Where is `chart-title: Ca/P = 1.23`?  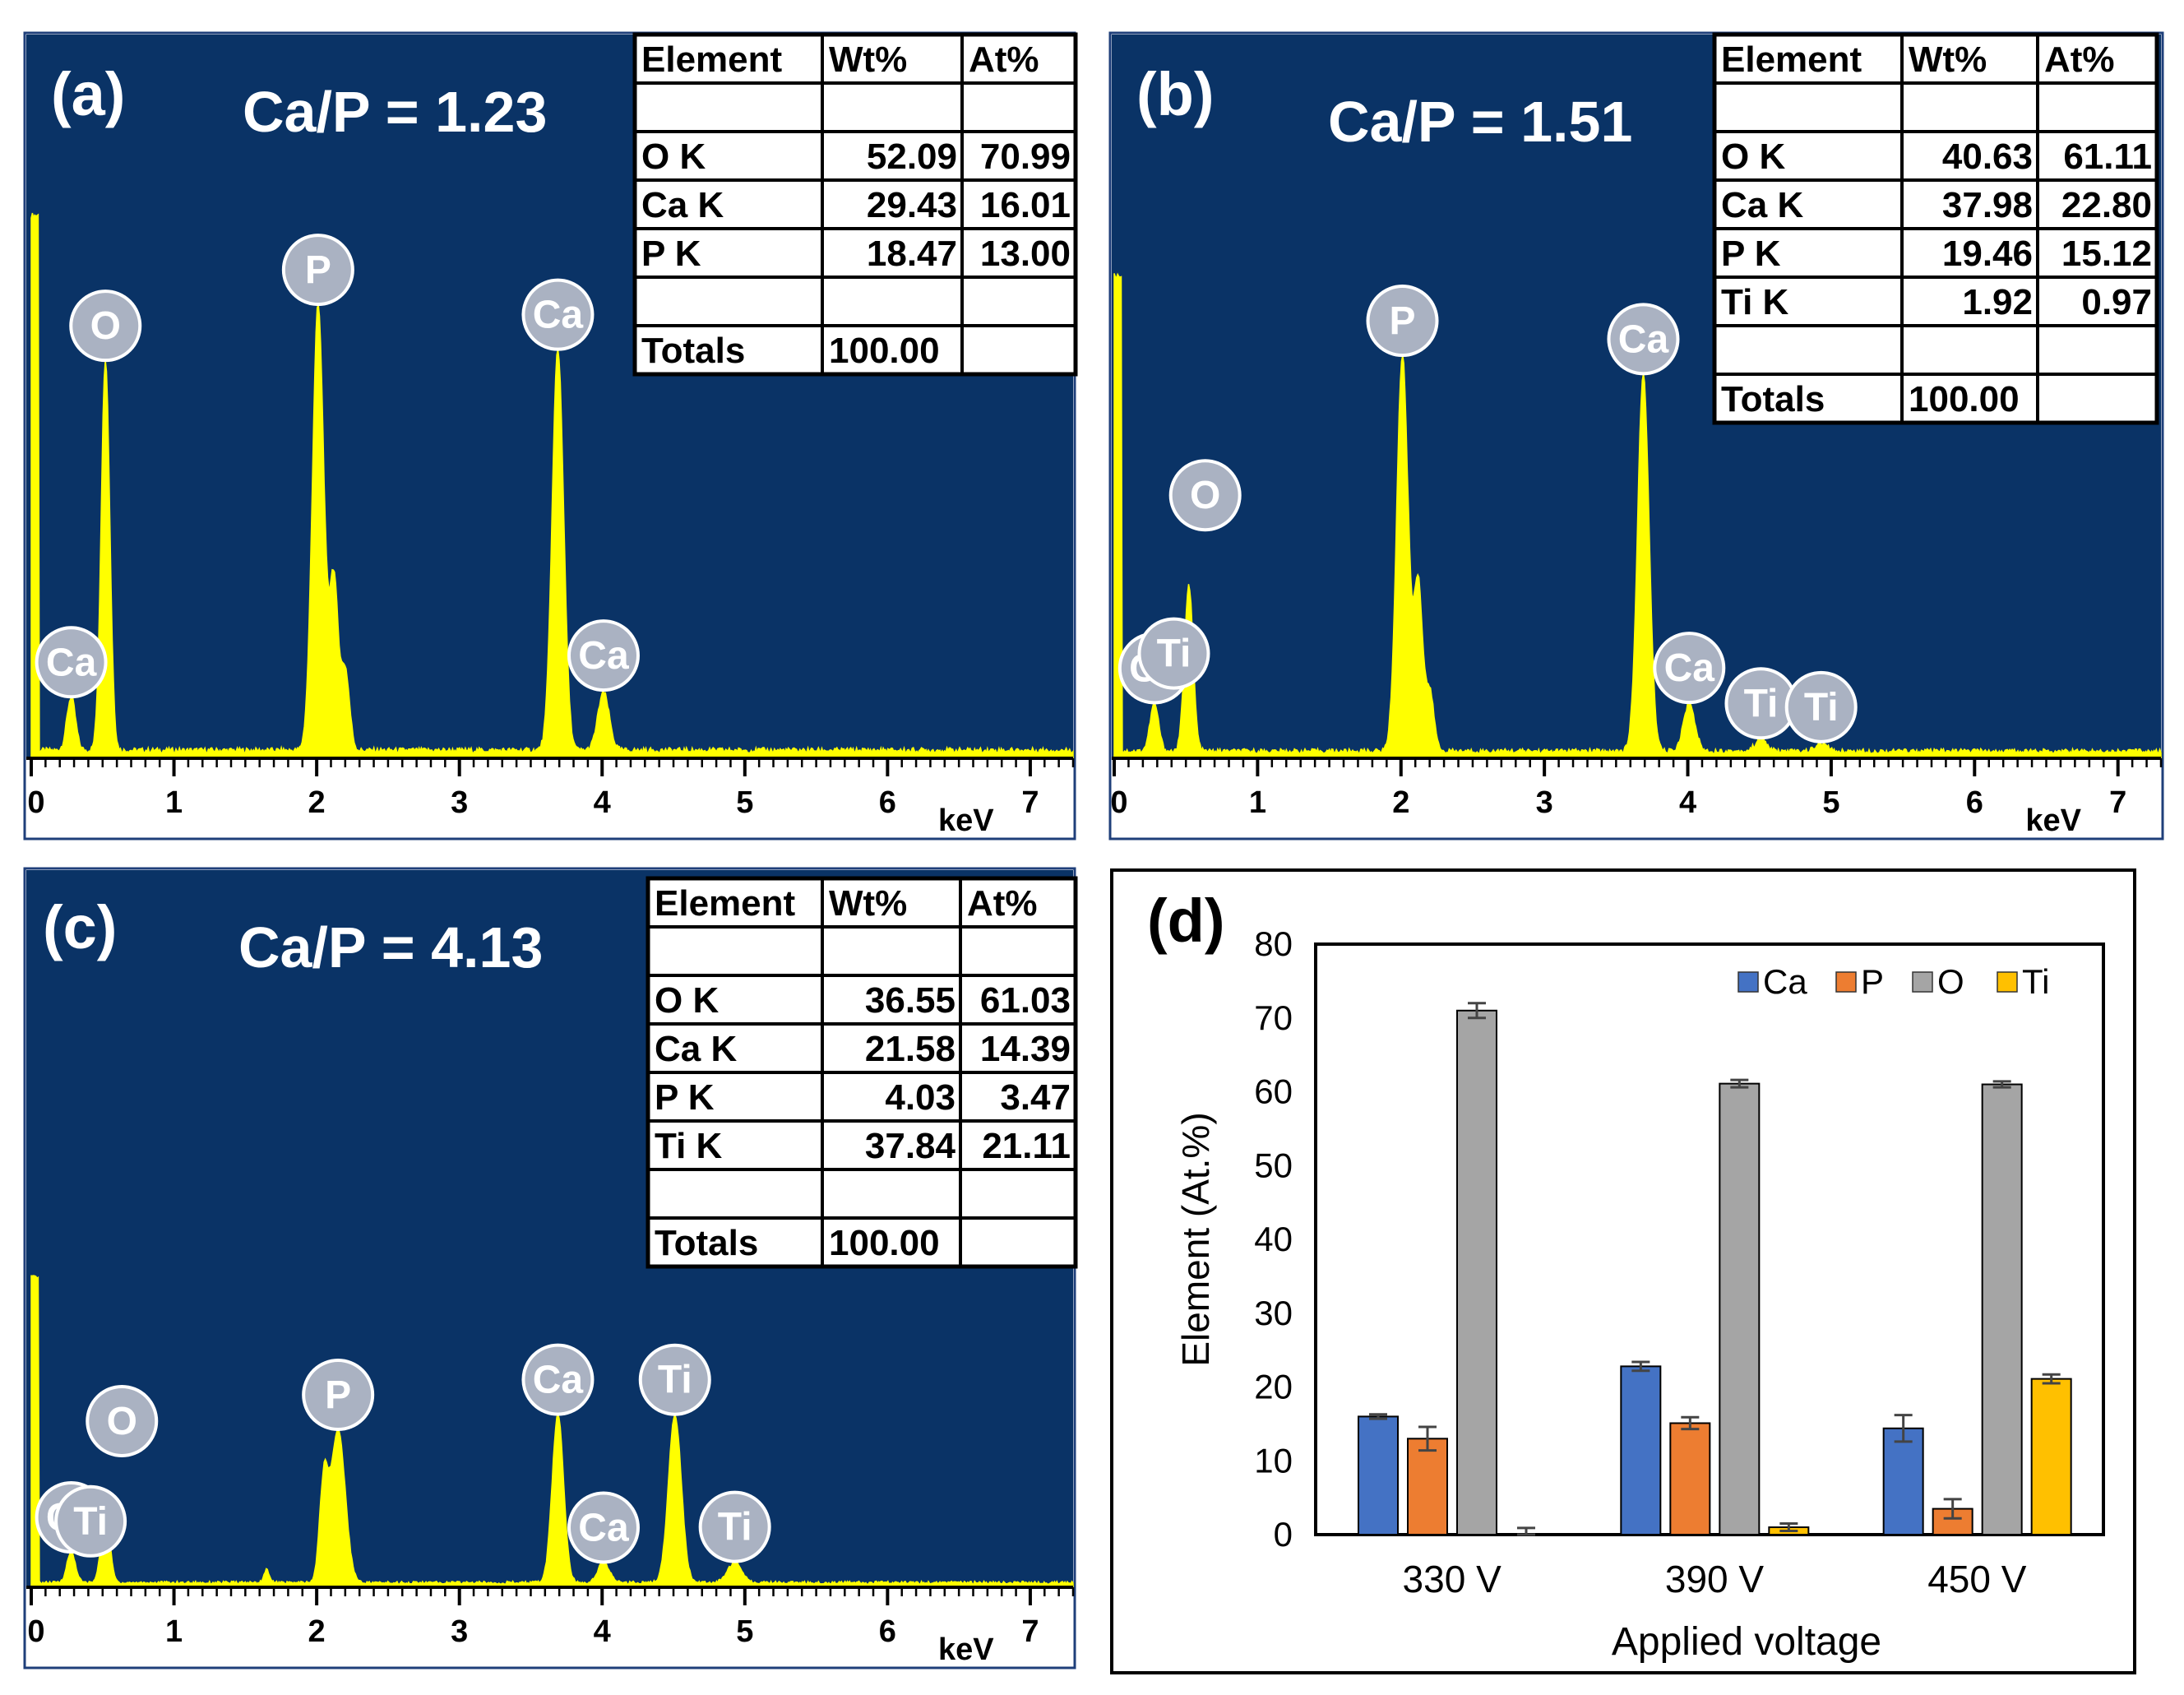 chart-title: Ca/P = 1.23 is located at coordinates (395, 112).